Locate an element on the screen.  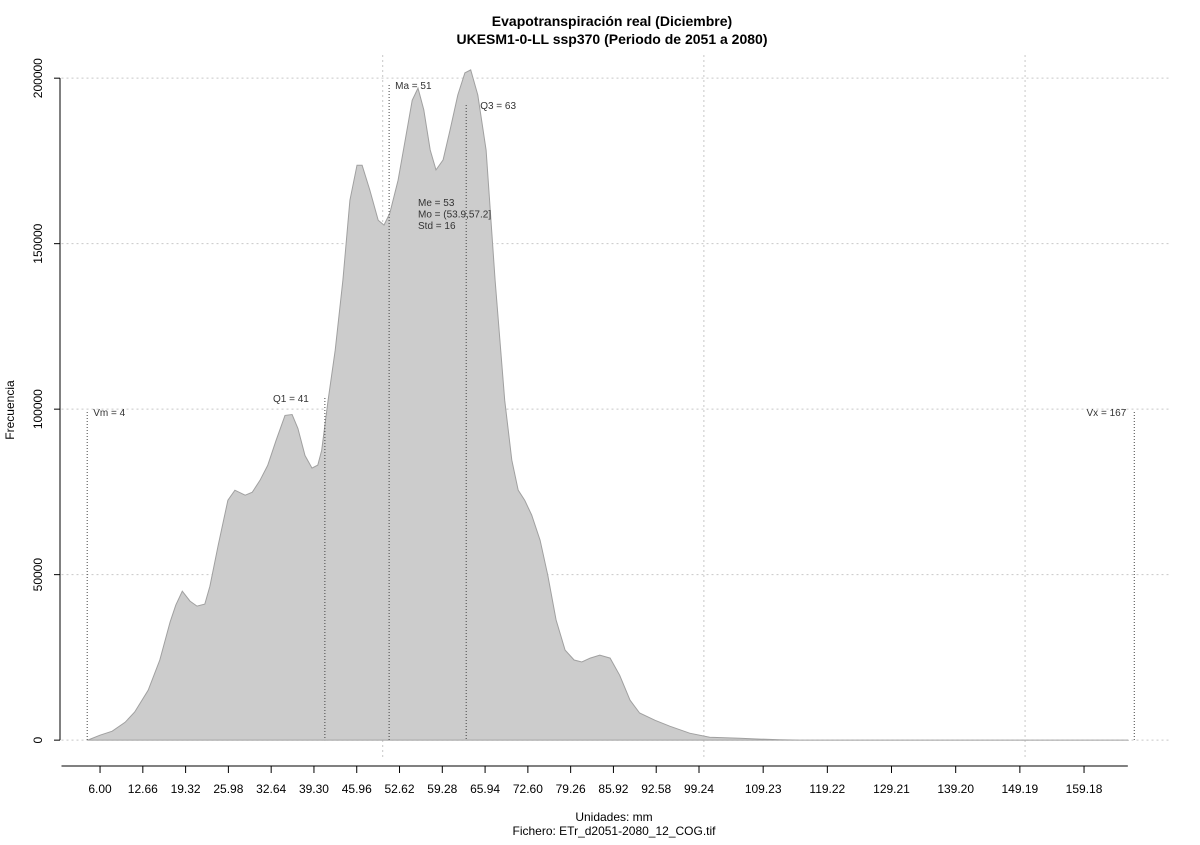
x-tick-label: 12.66 is located at coordinates (143, 789).